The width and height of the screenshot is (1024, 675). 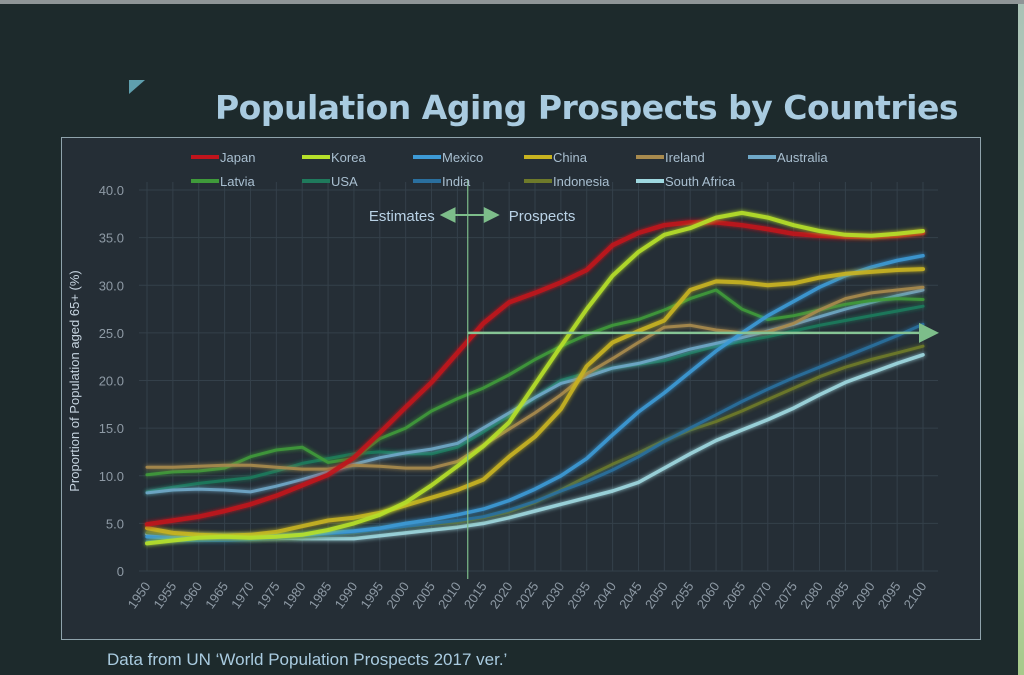 I want to click on legend-item-south-africa: South Africa, so click(x=686, y=181).